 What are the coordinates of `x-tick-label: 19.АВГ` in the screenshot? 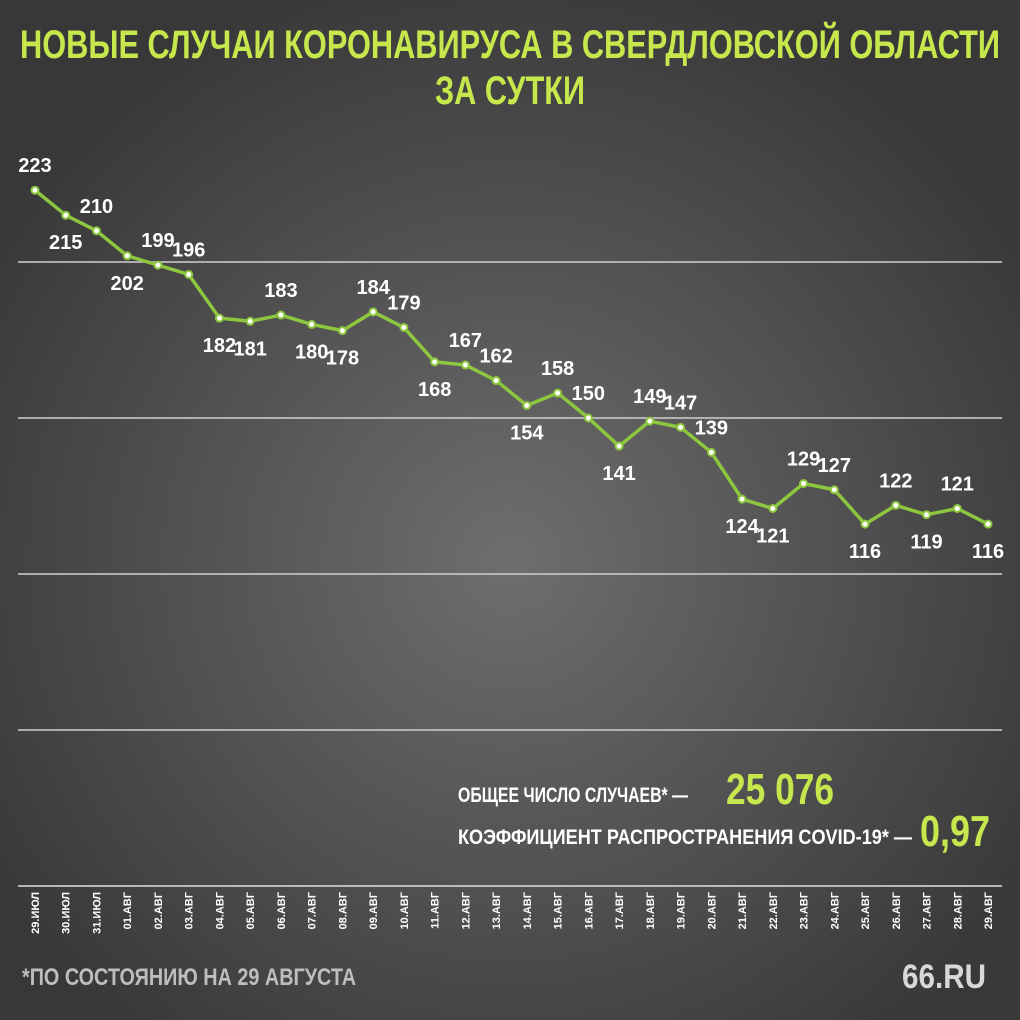 It's located at (682, 910).